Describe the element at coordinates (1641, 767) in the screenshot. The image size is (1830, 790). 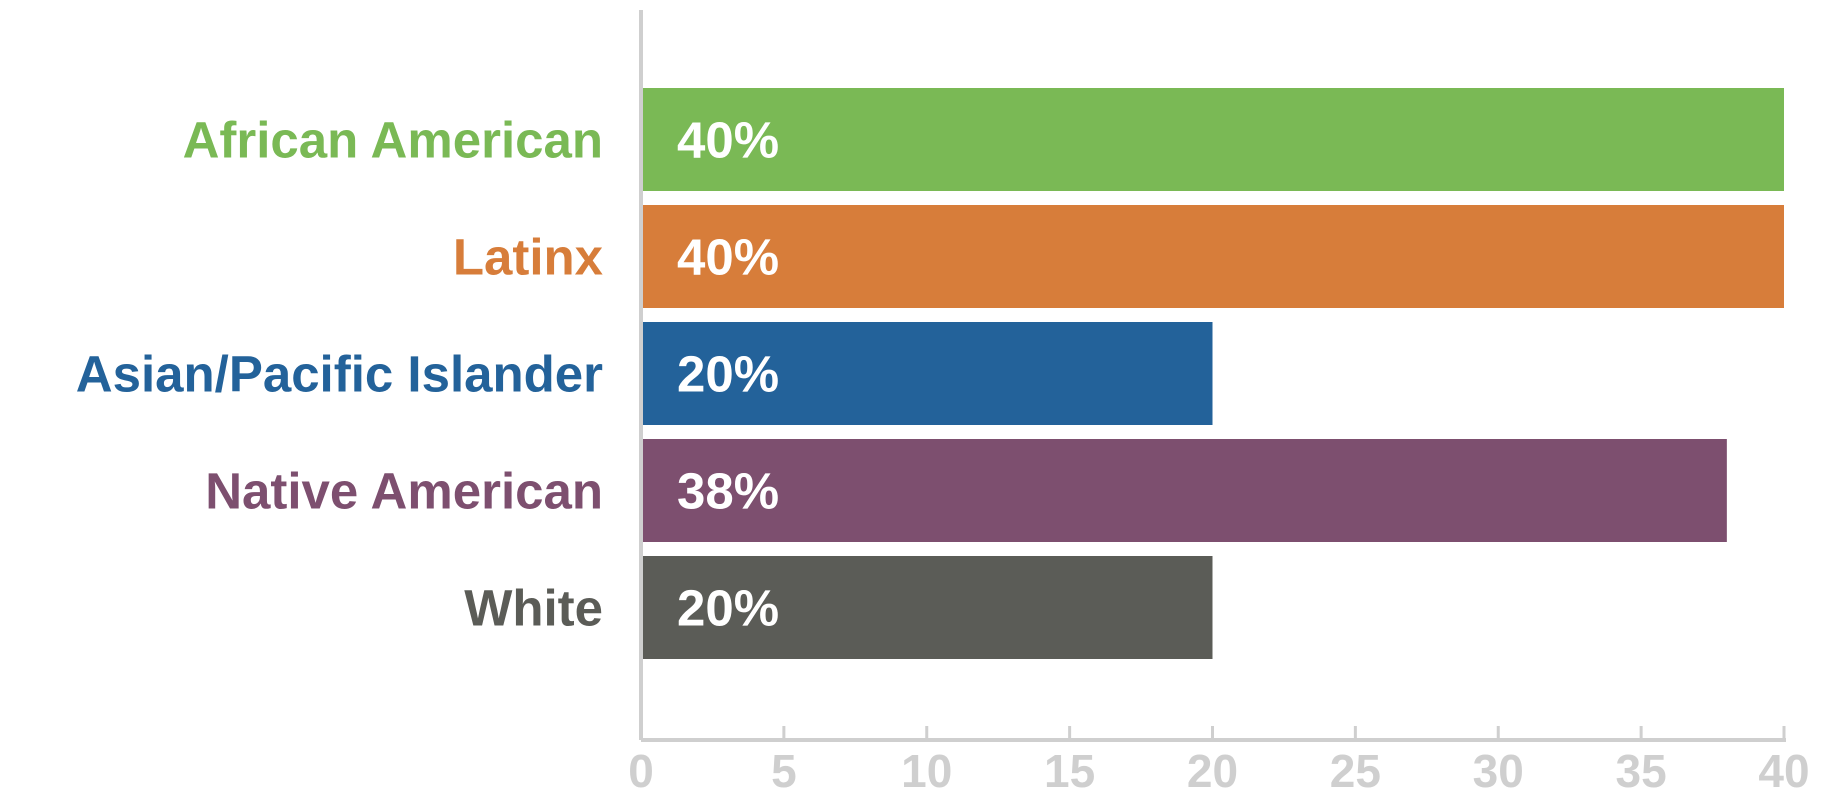
I see `x-tick-label-35: 35` at that location.